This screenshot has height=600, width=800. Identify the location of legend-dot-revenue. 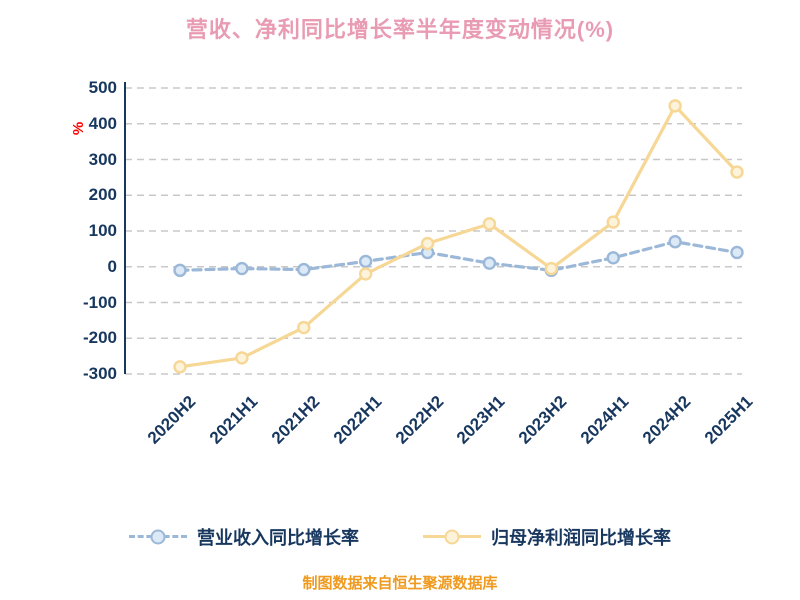
(158, 537).